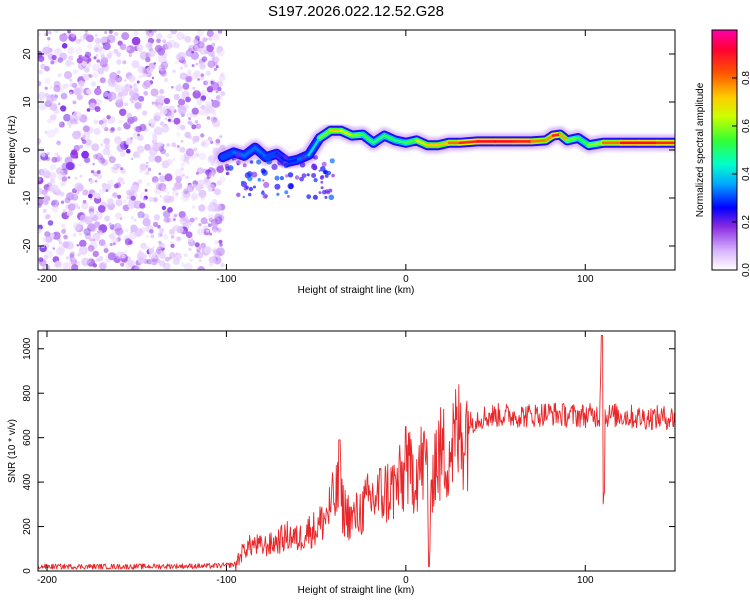 This screenshot has width=750, height=600. What do you see at coordinates (27, 571) in the screenshot?
I see `y-tick-label: 0` at bounding box center [27, 571].